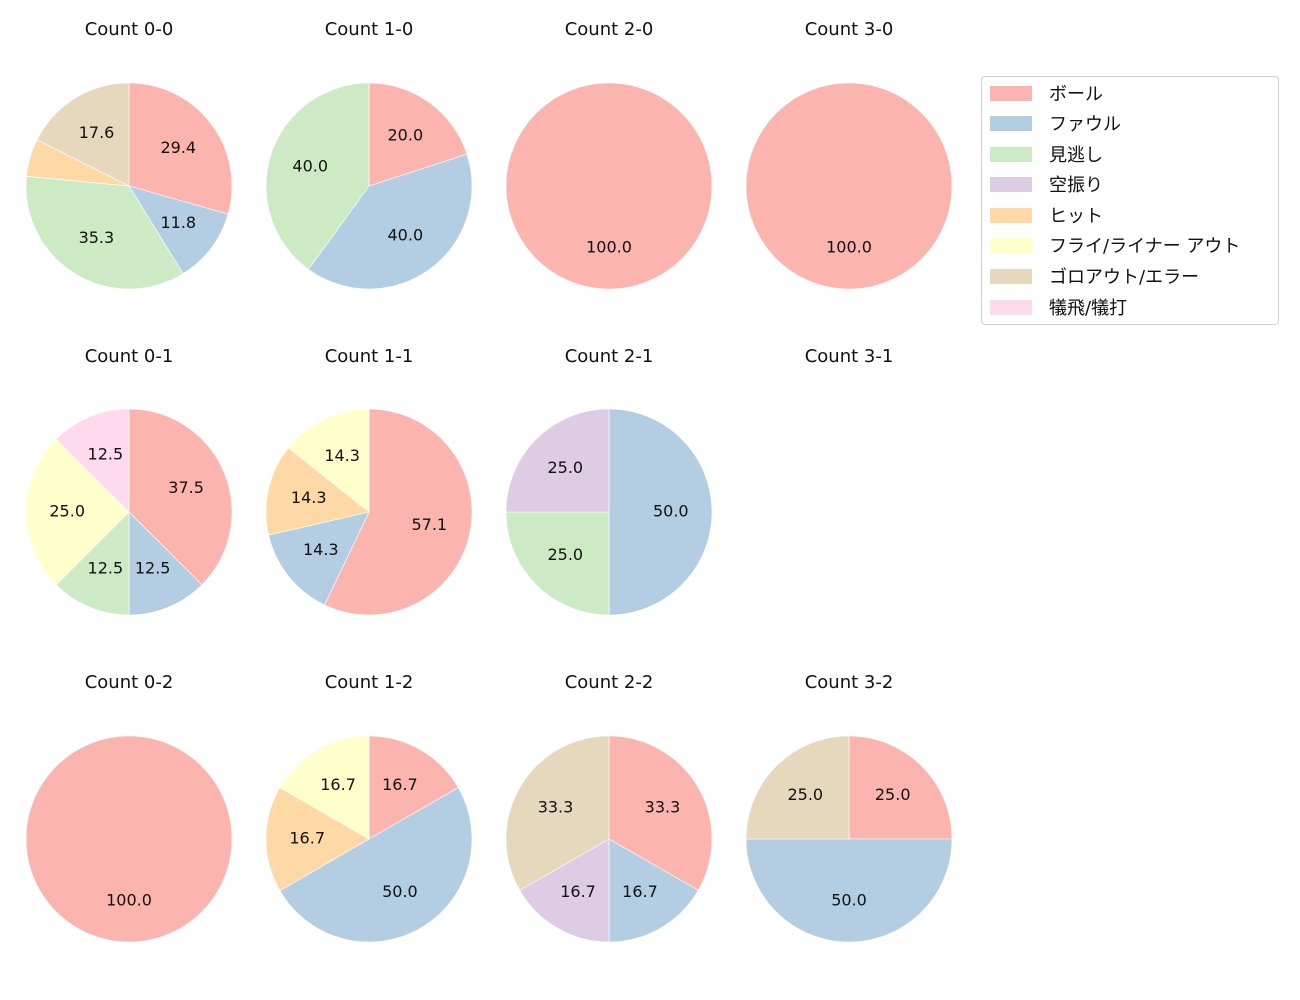  What do you see at coordinates (1076, 94) in the screenshot?
I see `legend-label: ボール` at bounding box center [1076, 94].